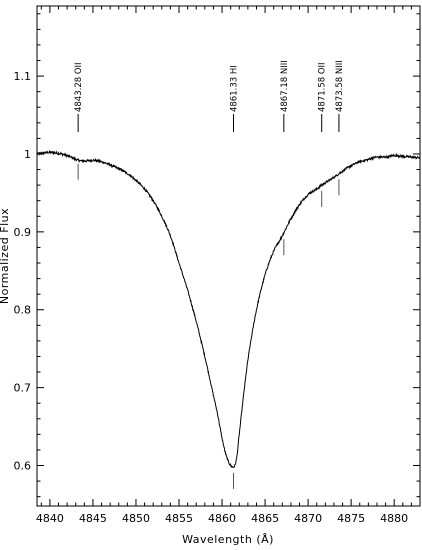 This screenshot has height=550, width=422. I want to click on y-tick-label: 1.1, so click(23, 76).